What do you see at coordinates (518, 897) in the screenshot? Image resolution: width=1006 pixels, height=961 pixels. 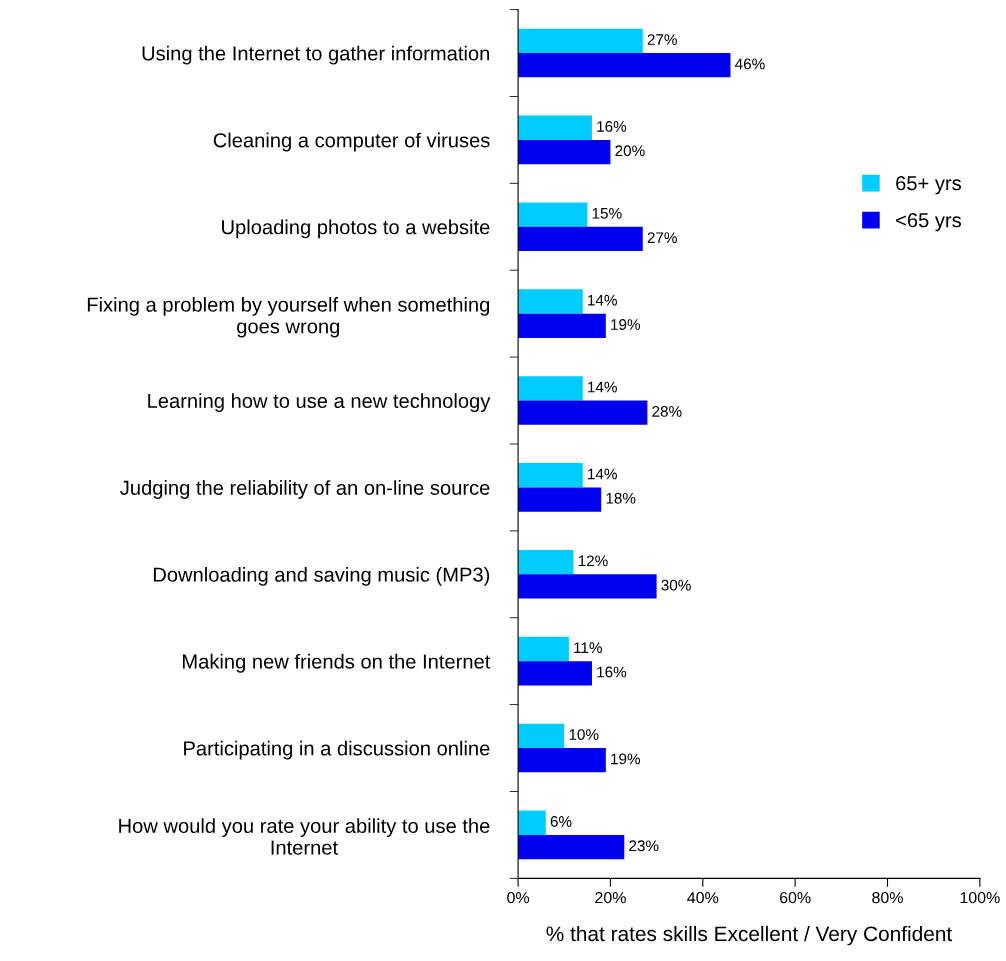 I see `x-tick-label: 0%` at bounding box center [518, 897].